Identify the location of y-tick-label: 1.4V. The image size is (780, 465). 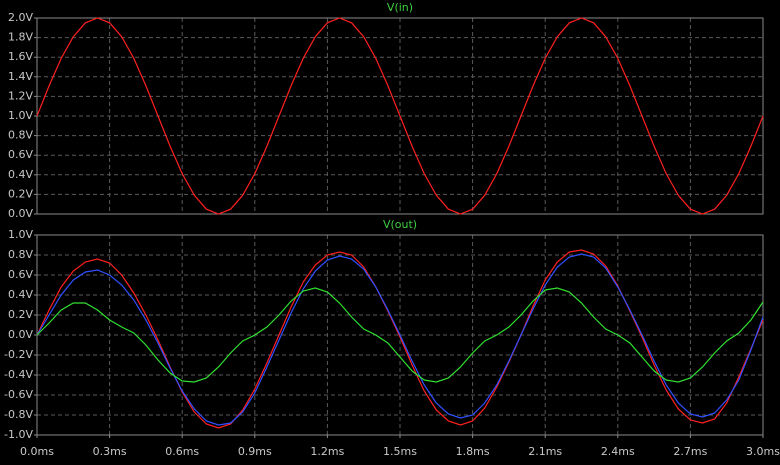
(20, 76).